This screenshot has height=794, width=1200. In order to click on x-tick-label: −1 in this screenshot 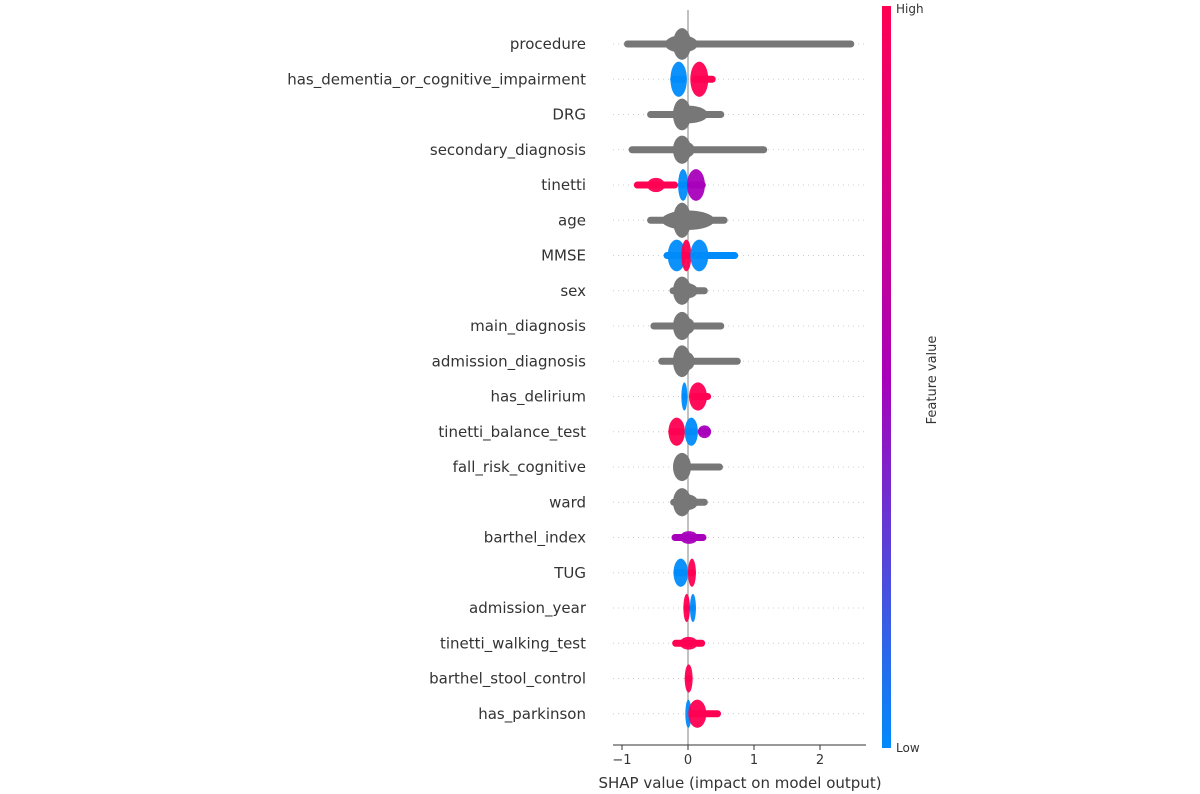, I will do `click(621, 760)`.